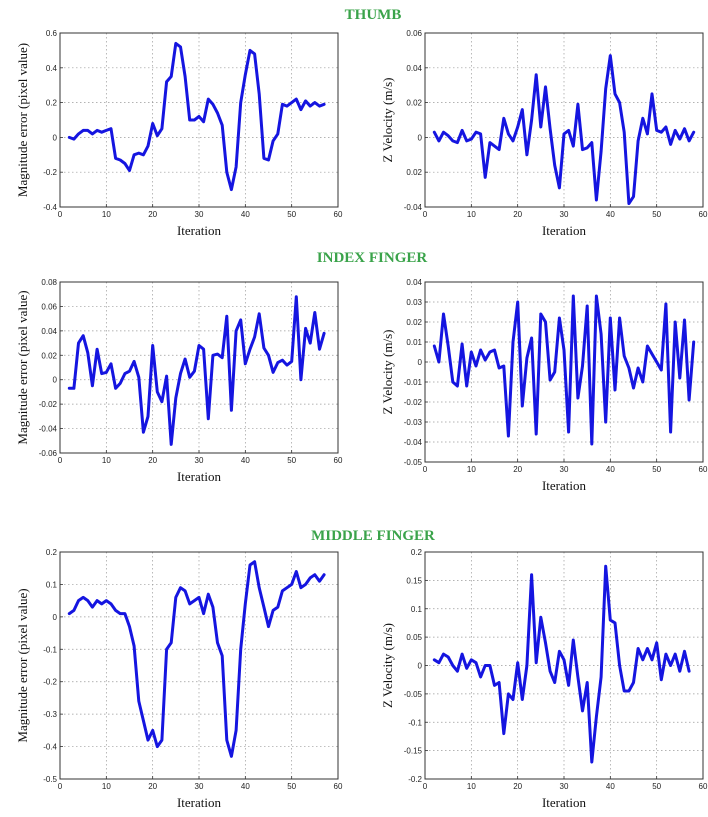  Describe the element at coordinates (52, 33) in the screenshot. I see `y-tick-label: 0.6` at that location.